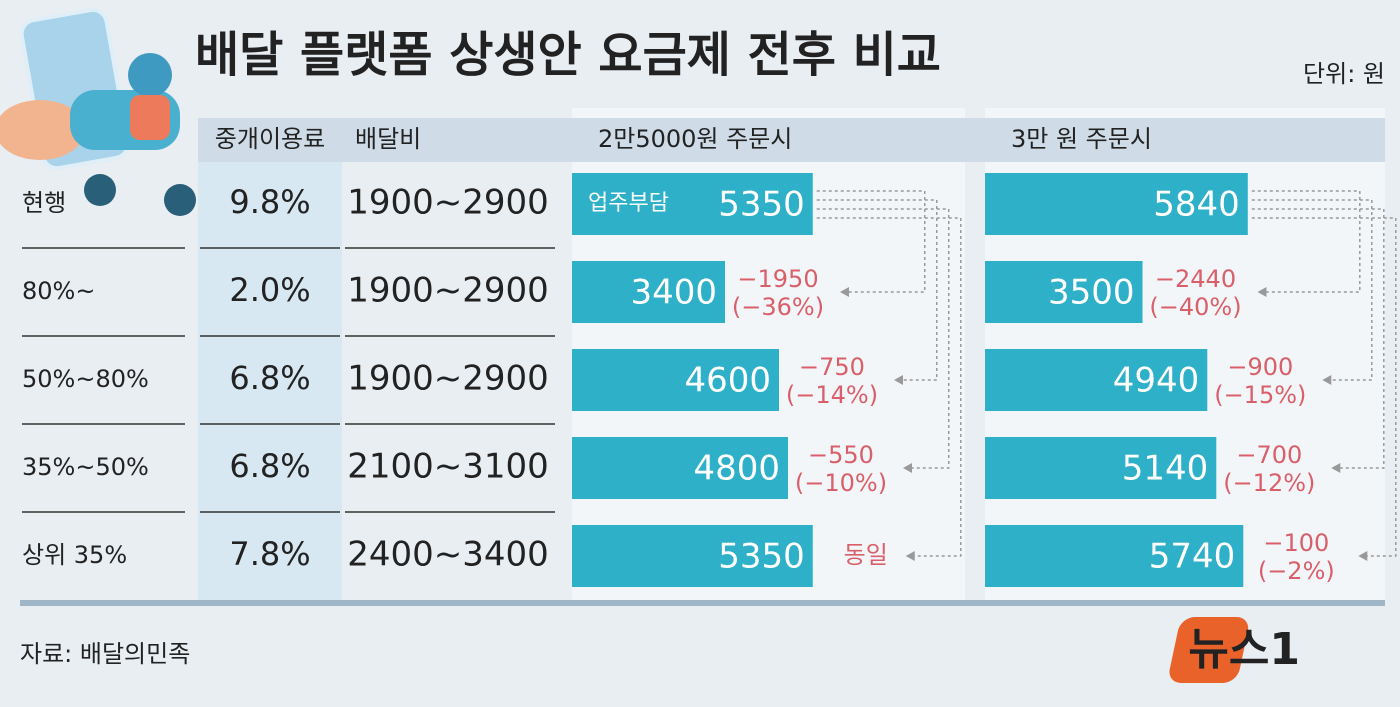  I want to click on chart-title: 3만 원 주문시, so click(1081, 139).